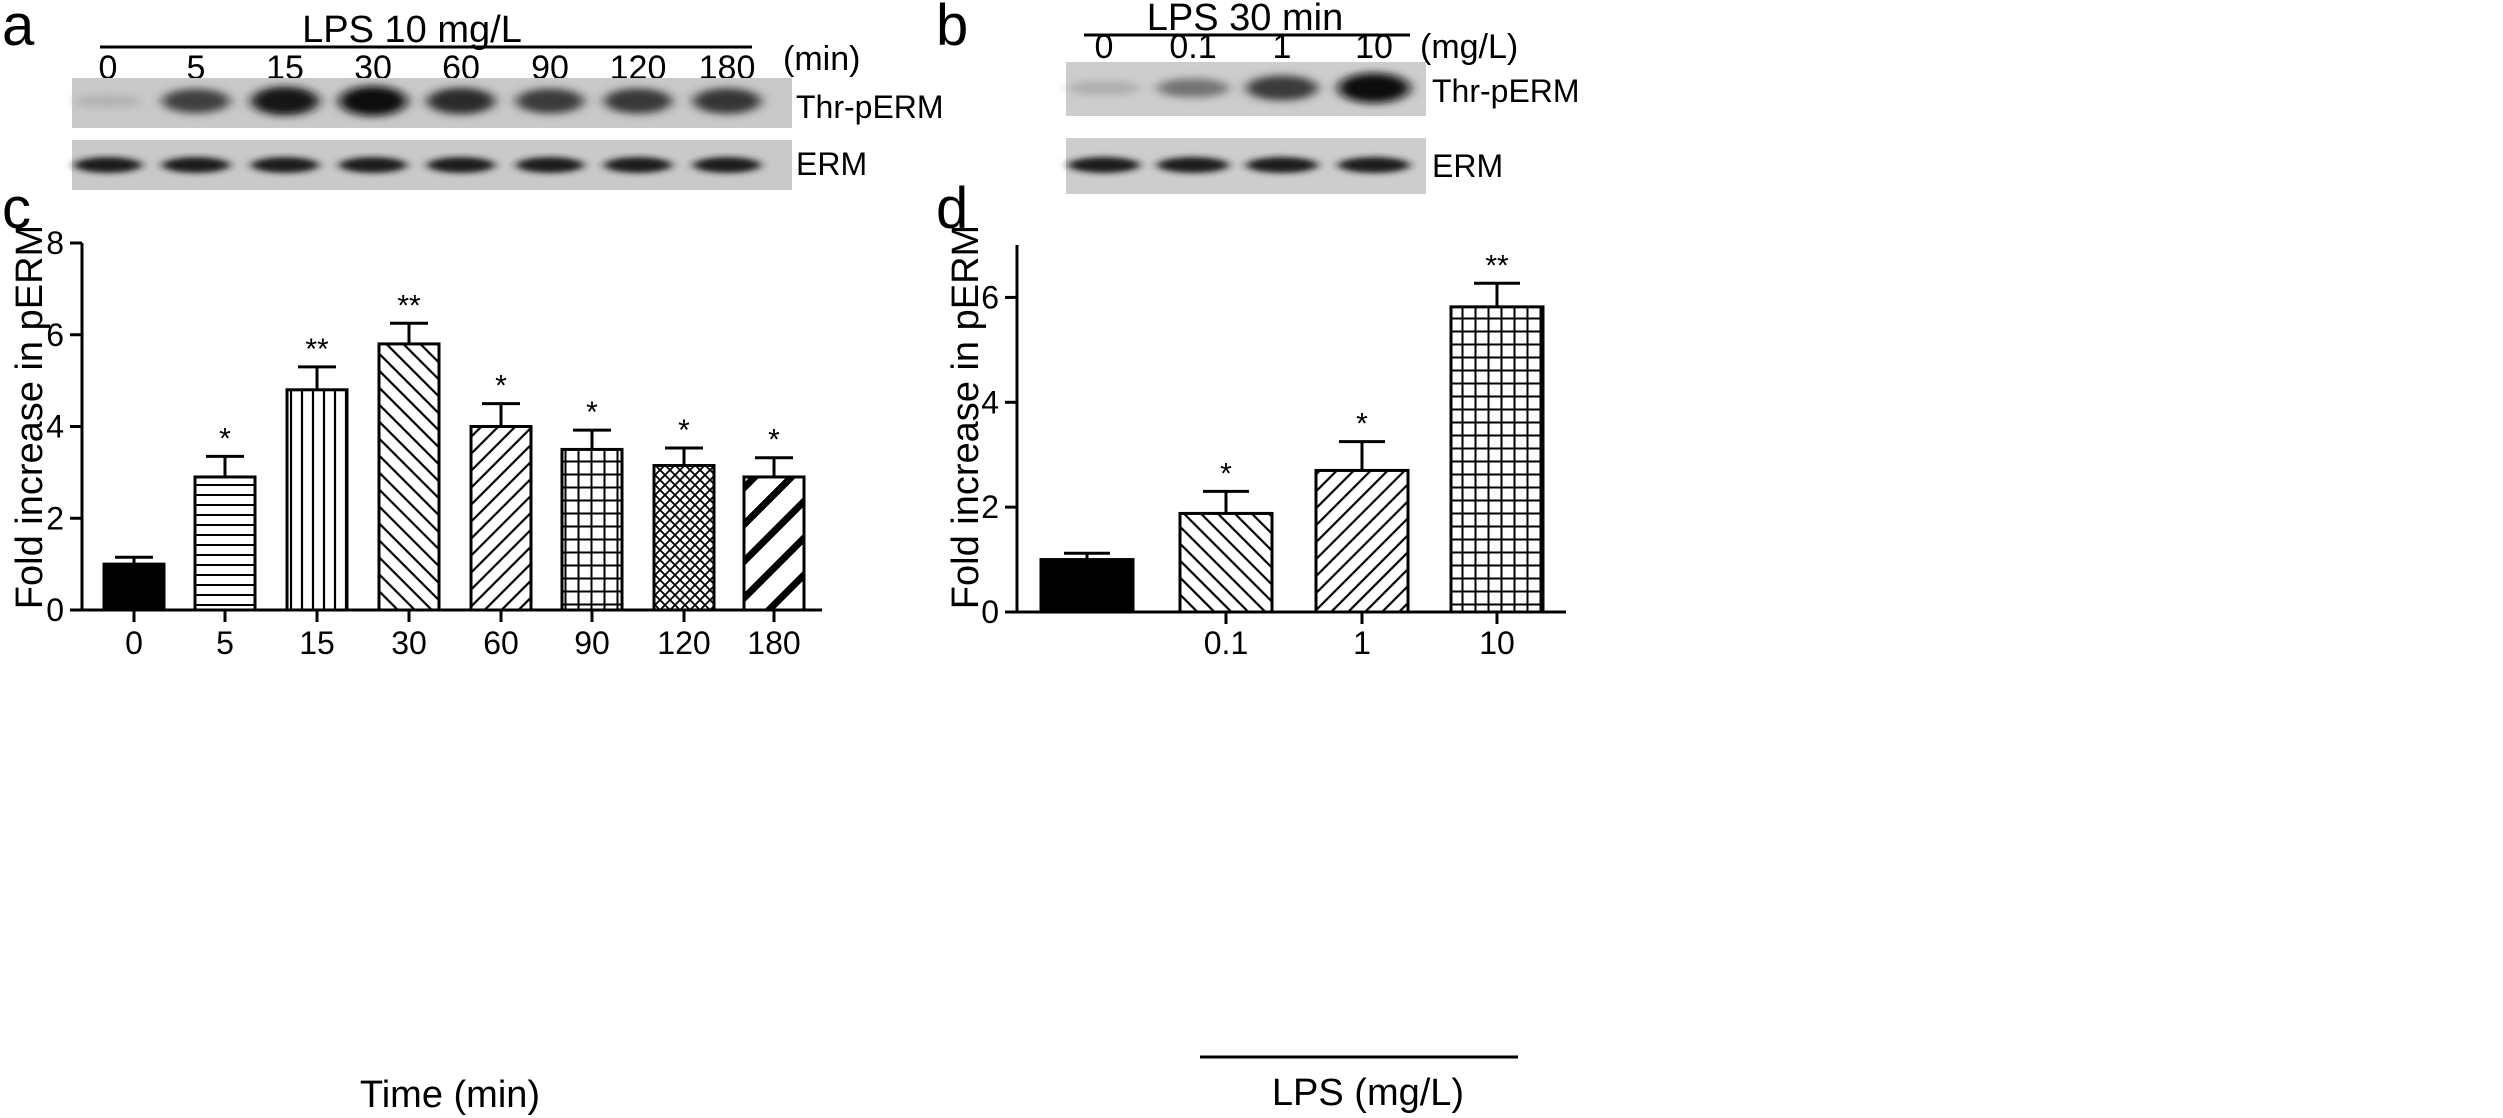 The height and width of the screenshot is (1118, 2503). I want to click on b-lane-label: 1, so click(1282, 47).